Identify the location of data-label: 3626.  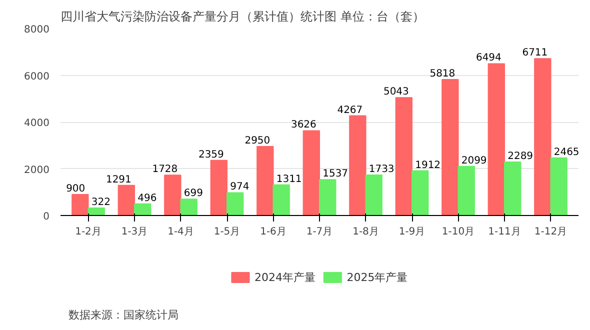
(303, 125).